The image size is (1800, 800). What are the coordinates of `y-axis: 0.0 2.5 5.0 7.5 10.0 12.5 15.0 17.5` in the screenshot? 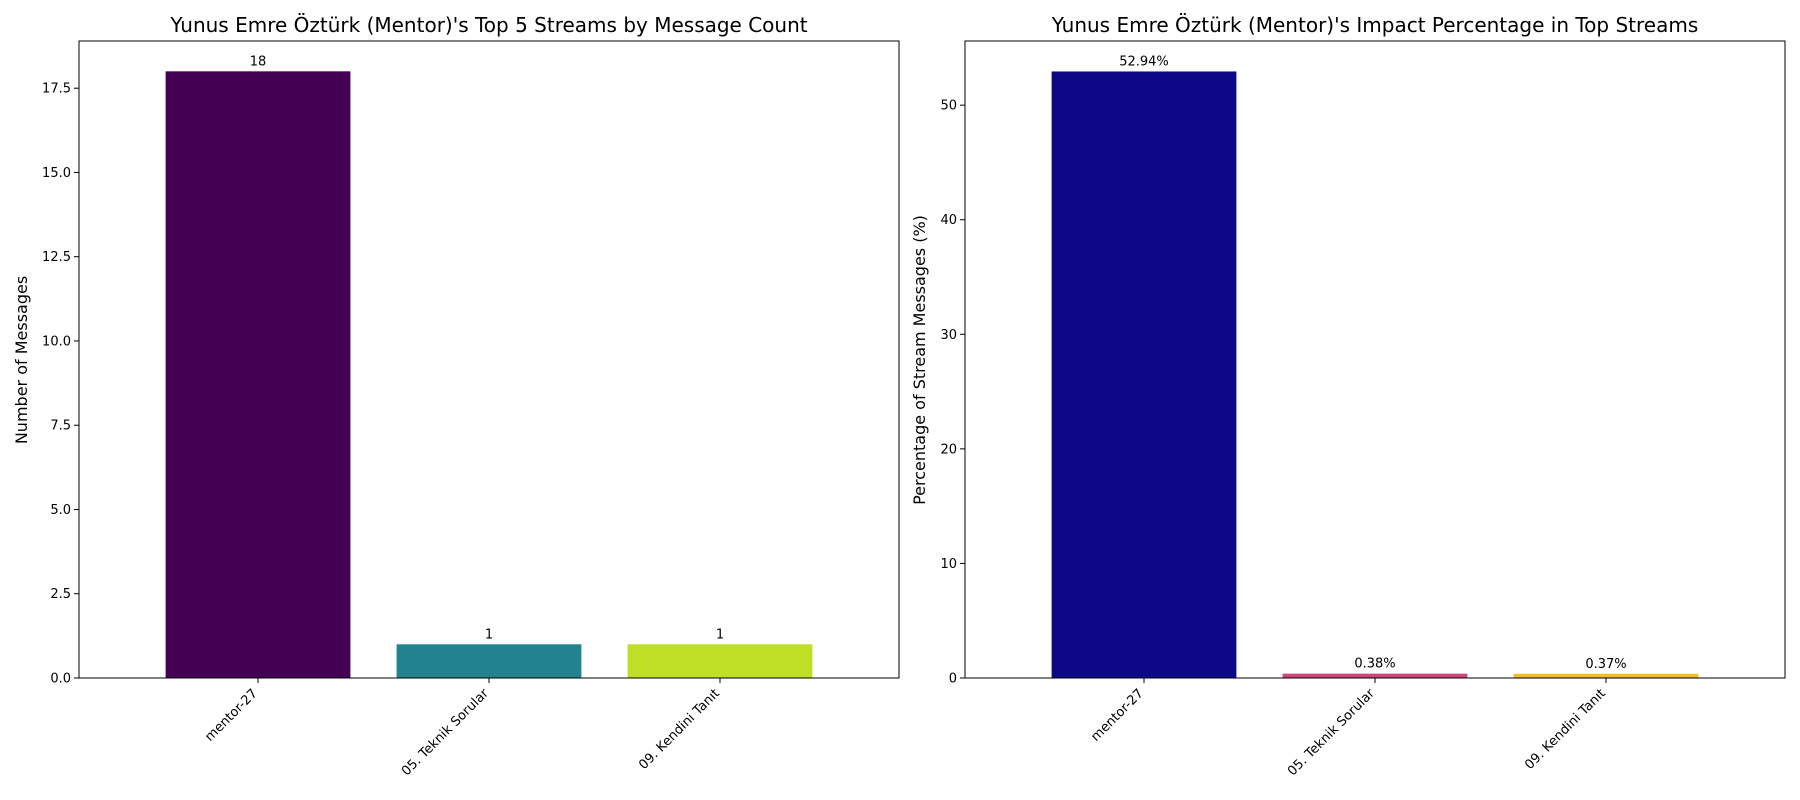 It's located at (60, 384).